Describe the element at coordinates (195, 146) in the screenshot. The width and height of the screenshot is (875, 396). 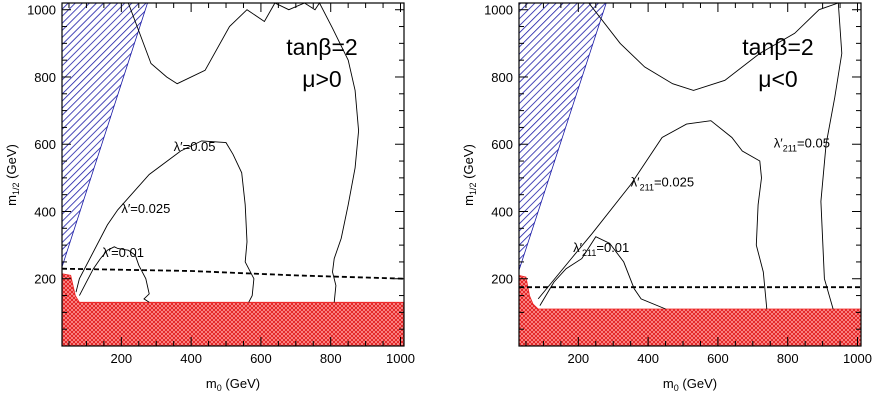
I see `left-contour-label-3: λ′=0.05` at that location.